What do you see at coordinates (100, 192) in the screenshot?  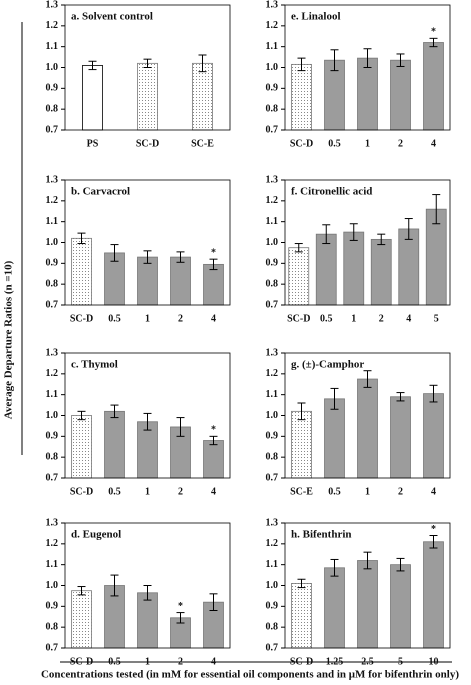 I see `panel-title: b. Carvacrol` at bounding box center [100, 192].